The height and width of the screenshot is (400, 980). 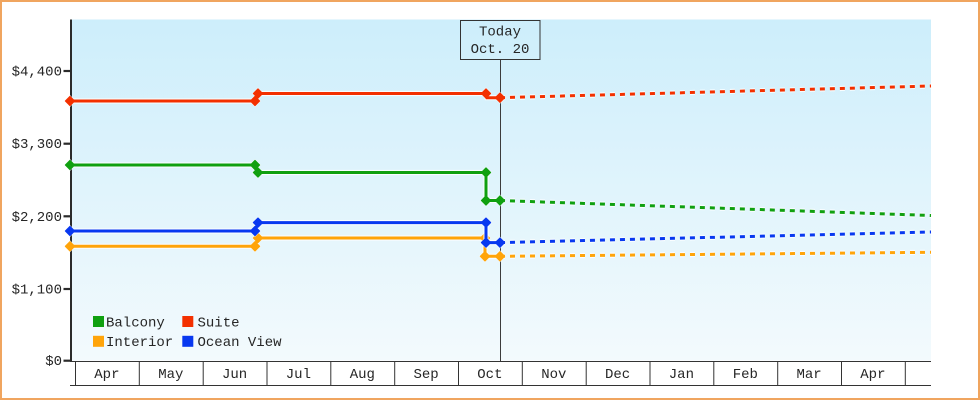 What do you see at coordinates (240, 343) in the screenshot?
I see `svg-text: Ocean View` at bounding box center [240, 343].